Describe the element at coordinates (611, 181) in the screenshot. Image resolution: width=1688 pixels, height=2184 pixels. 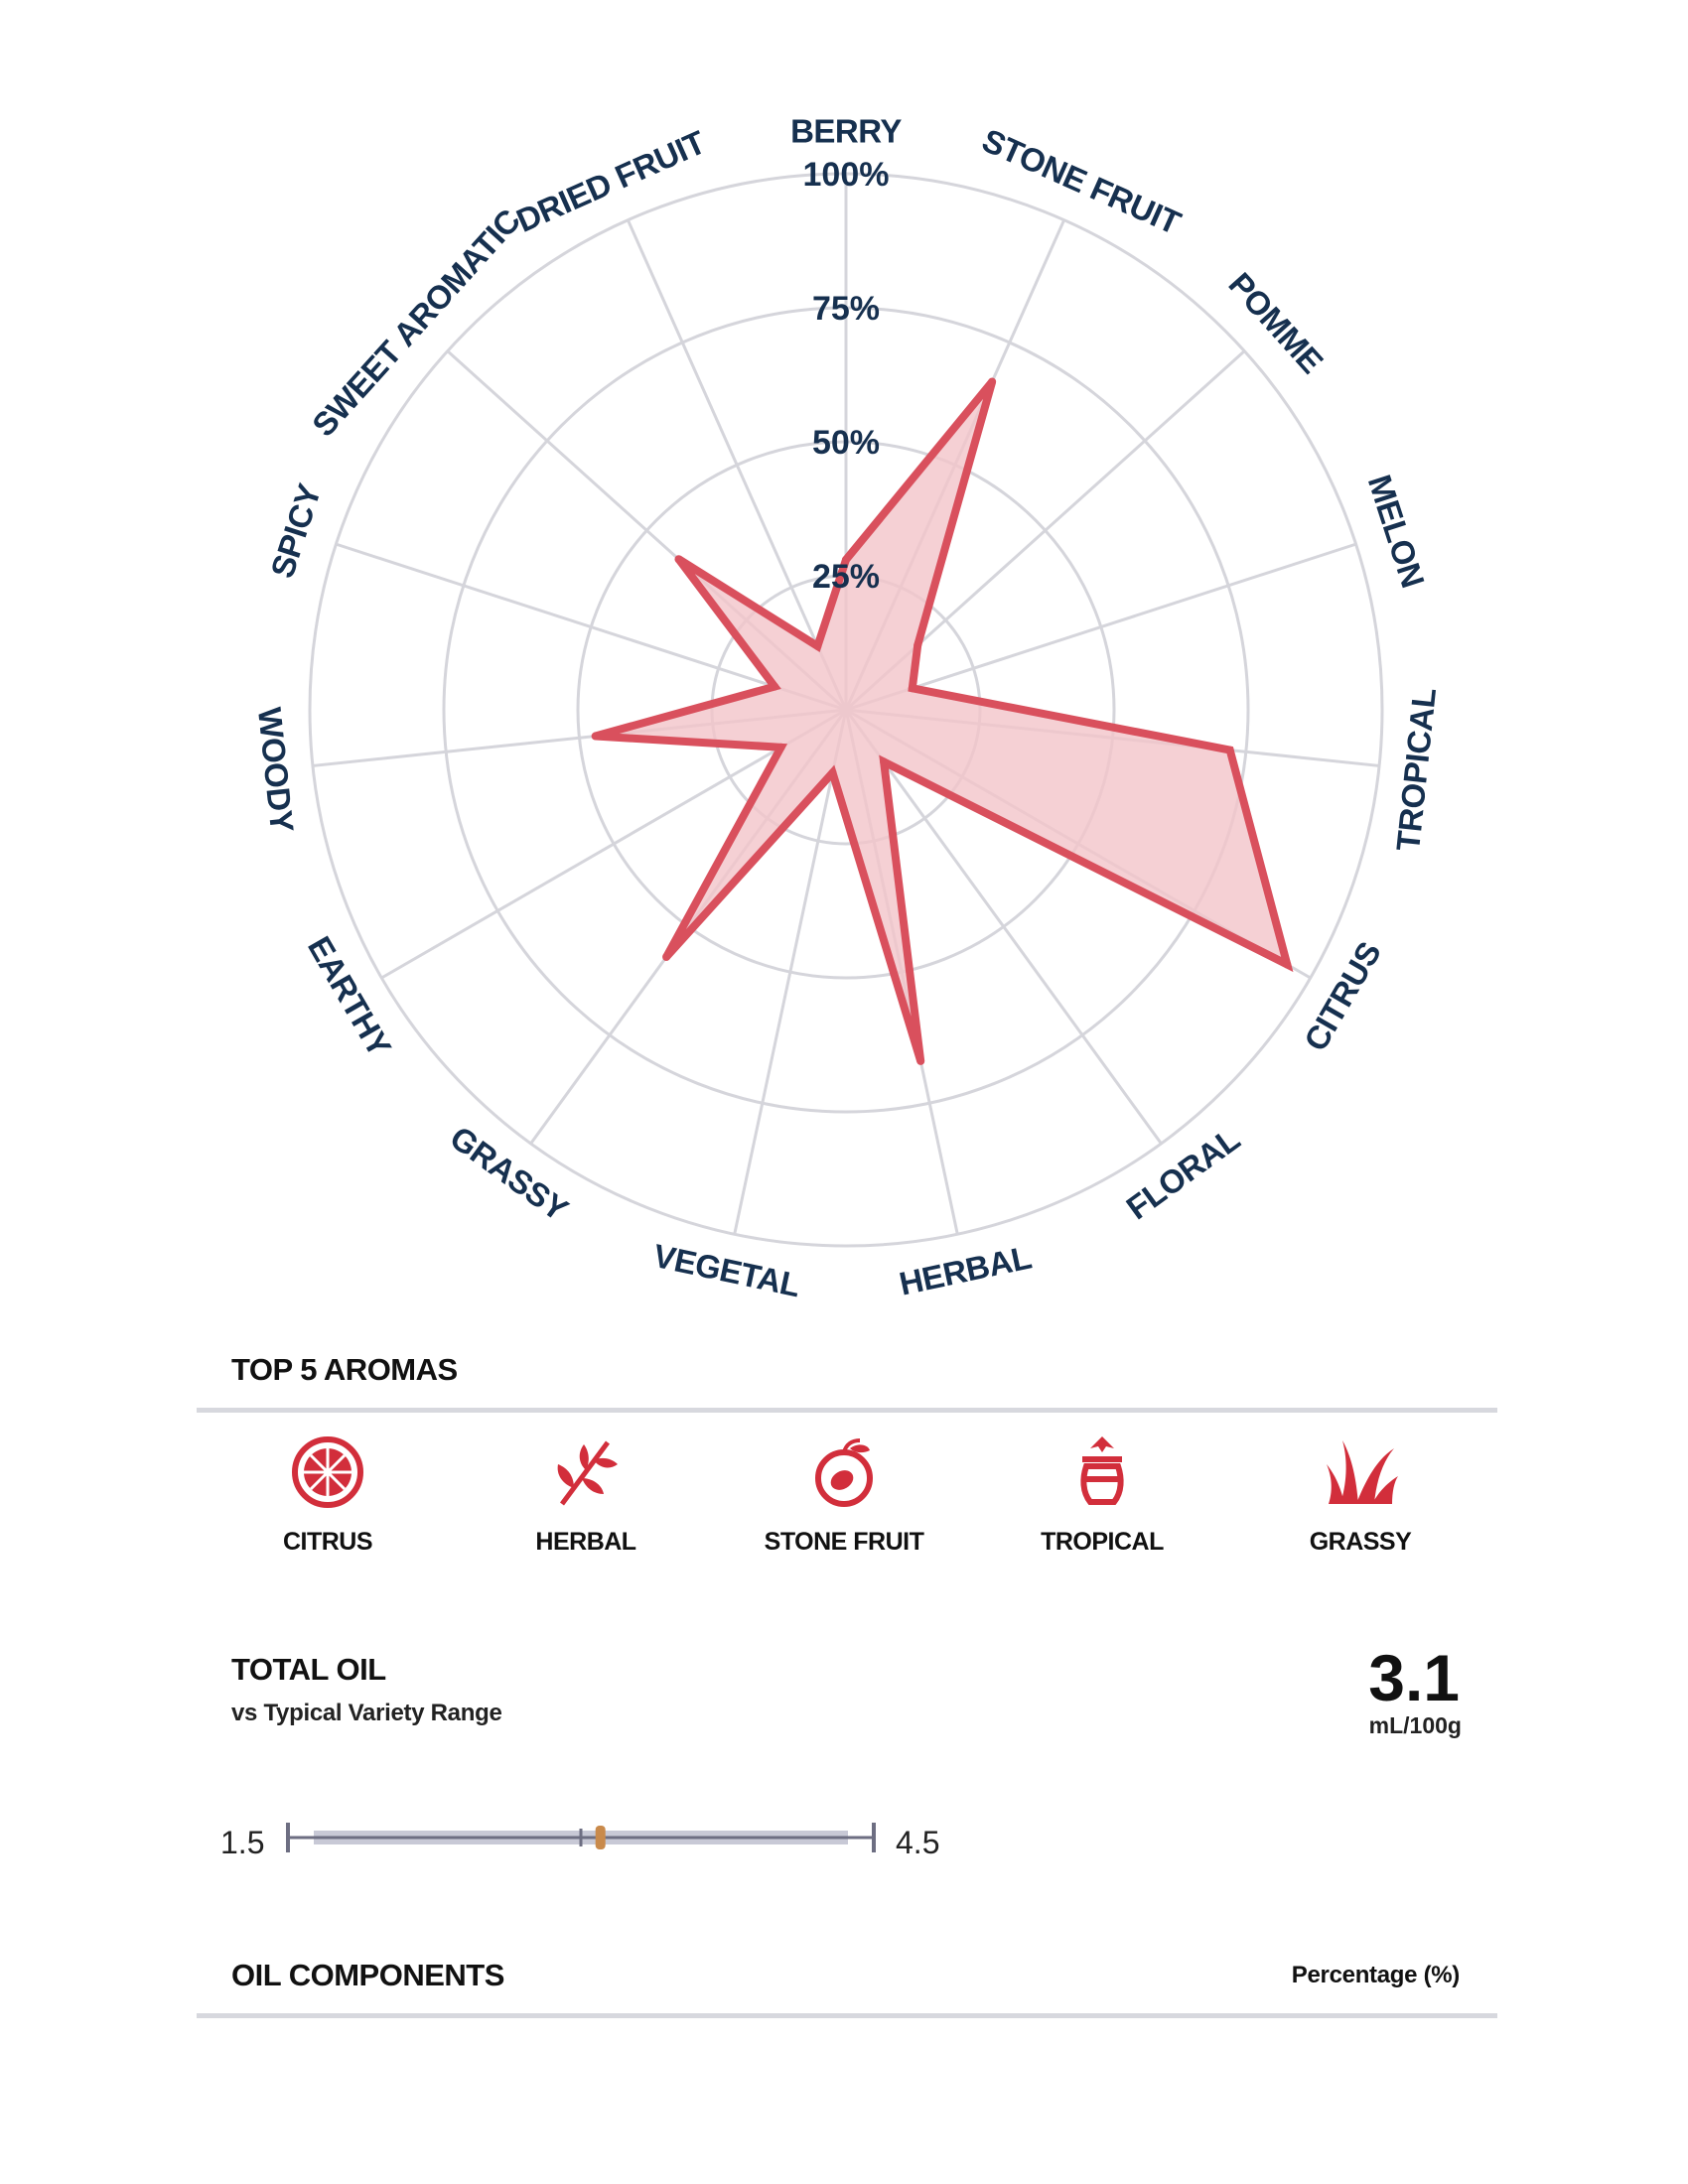
I see `axis-label-dried-fruit: DRIED FRUIT` at that location.